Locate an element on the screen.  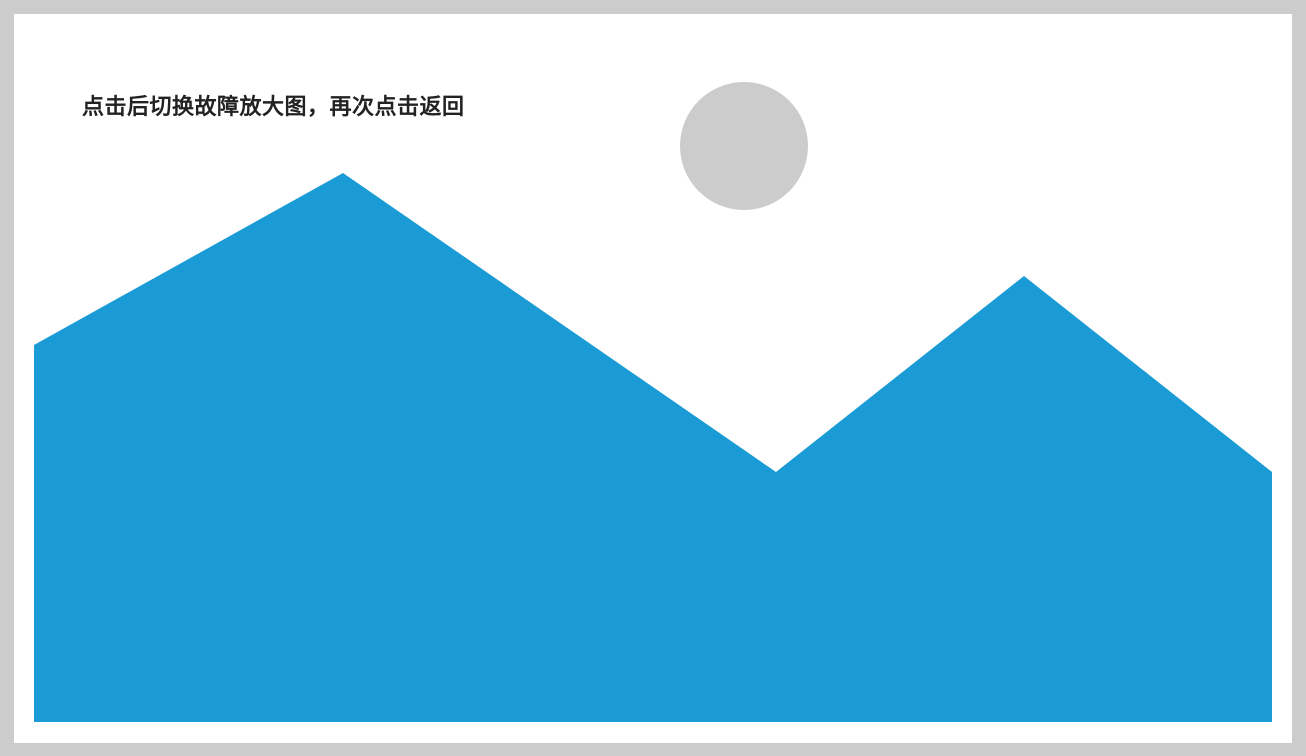
sun-shape is located at coordinates (744, 146).